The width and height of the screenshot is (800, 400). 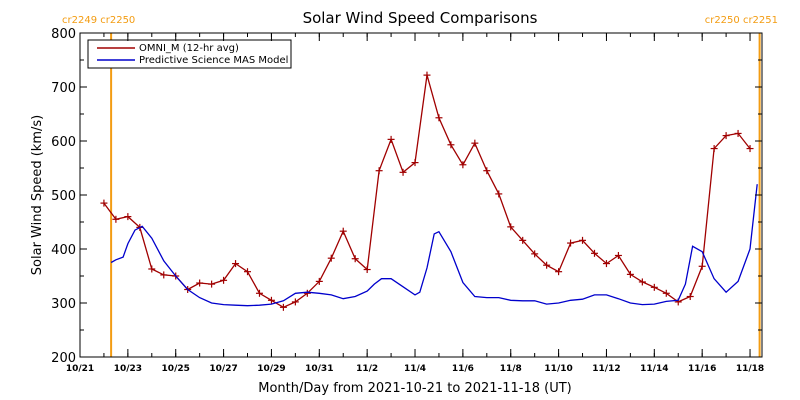 I want to click on legend-label-model: Predictive Science MAS Model, so click(x=213, y=60).